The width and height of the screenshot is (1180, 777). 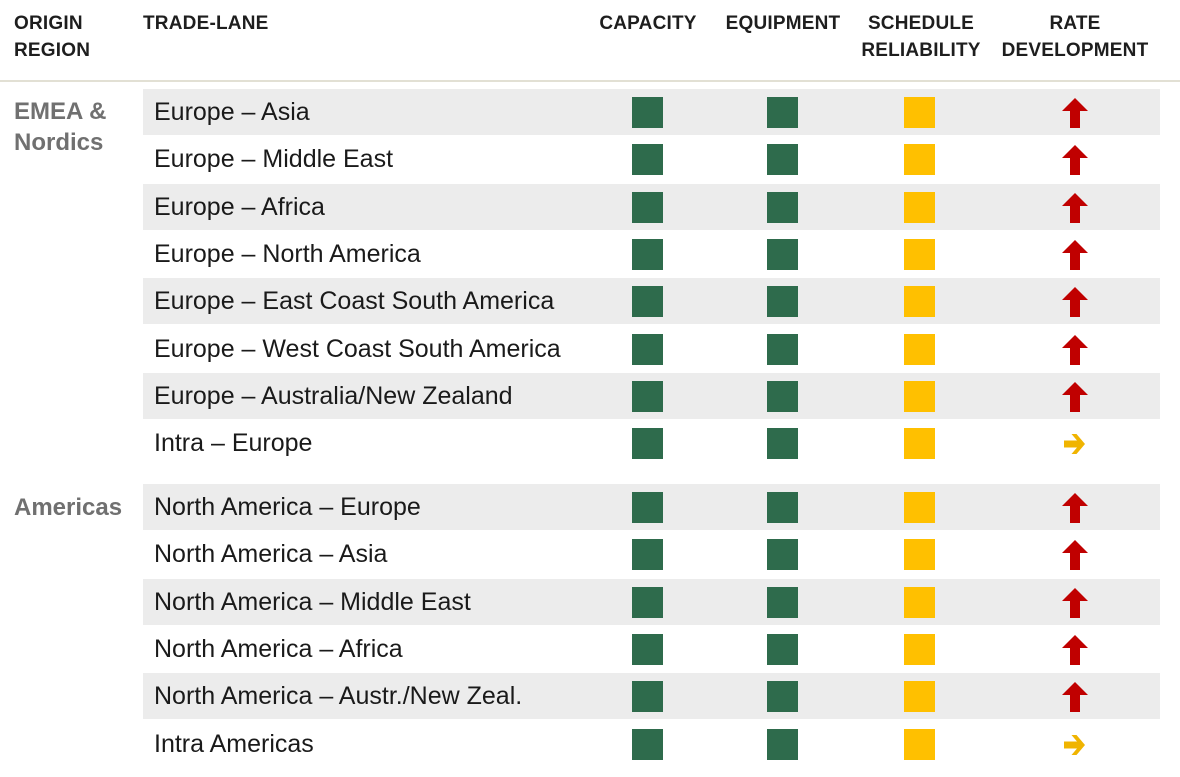 I want to click on table-row: North America – Europe, so click(x=651, y=507).